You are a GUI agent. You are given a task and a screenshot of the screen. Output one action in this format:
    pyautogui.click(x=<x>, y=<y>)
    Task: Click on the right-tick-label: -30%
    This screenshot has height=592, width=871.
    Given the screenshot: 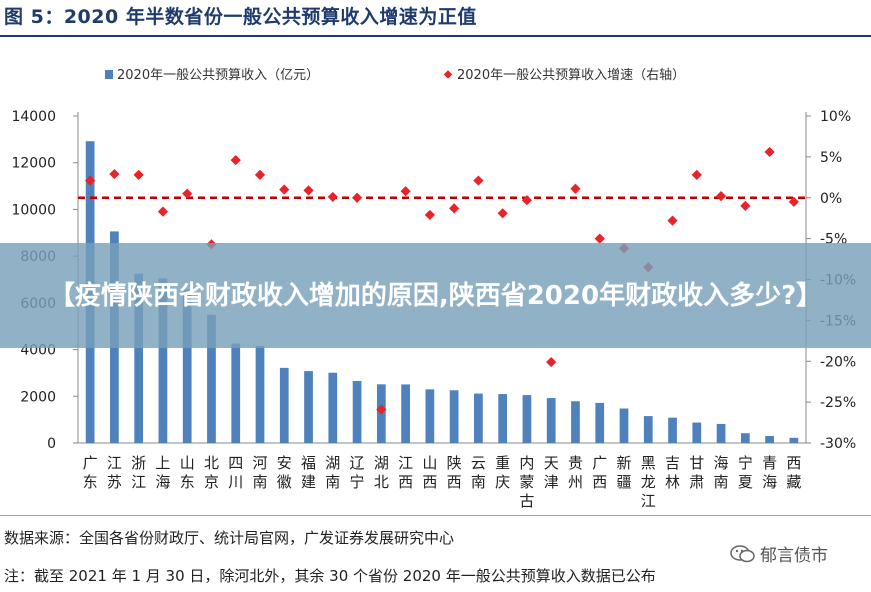 What is the action you would take?
    pyautogui.click(x=838, y=444)
    